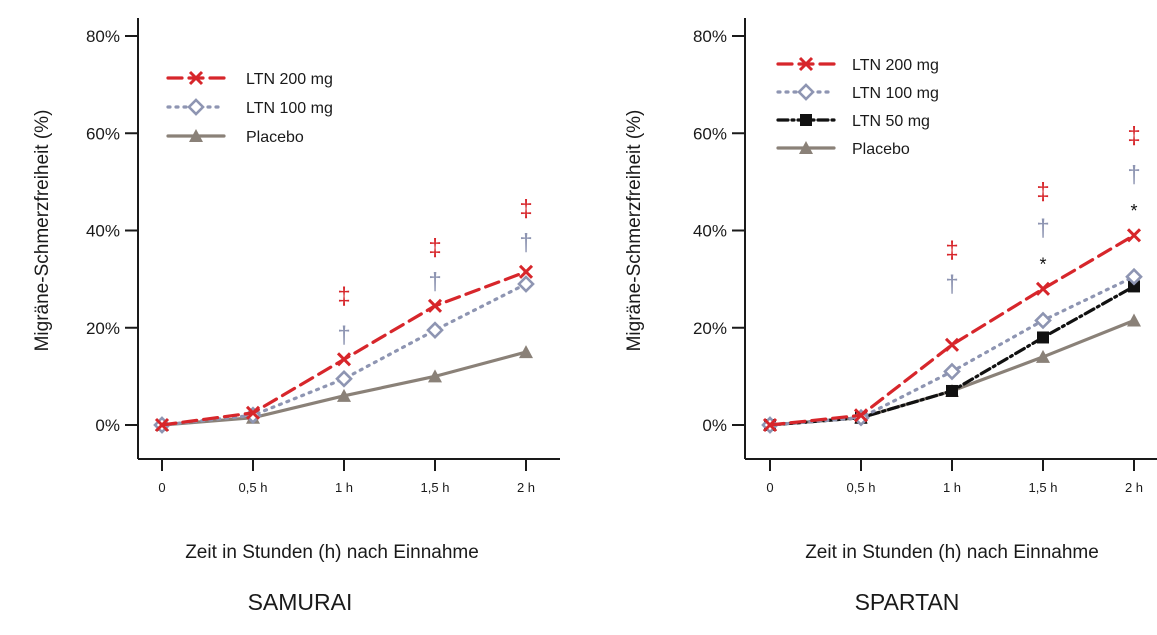 The width and height of the screenshot is (1157, 635). What do you see at coordinates (907, 602) in the screenshot?
I see `chart-title: SPARTAN` at bounding box center [907, 602].